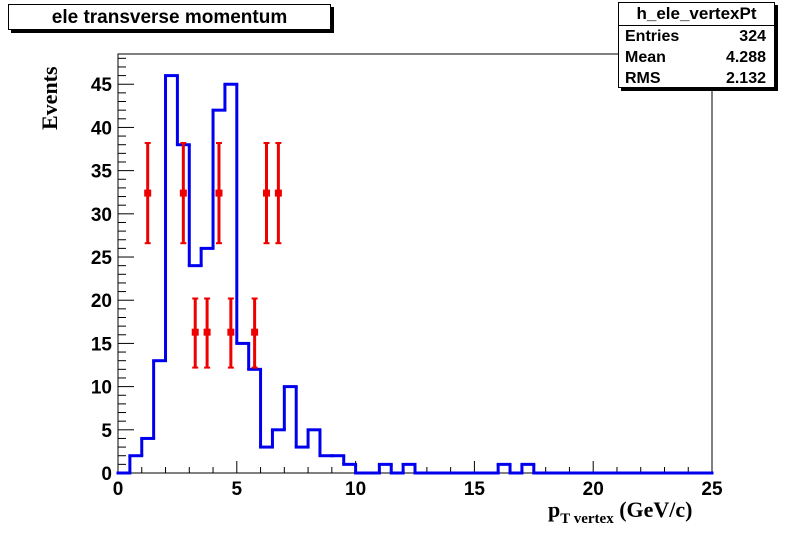 The height and width of the screenshot is (544, 792). Describe the element at coordinates (169, 17) in the screenshot. I see `chart-title: ele transverse momentum` at that location.